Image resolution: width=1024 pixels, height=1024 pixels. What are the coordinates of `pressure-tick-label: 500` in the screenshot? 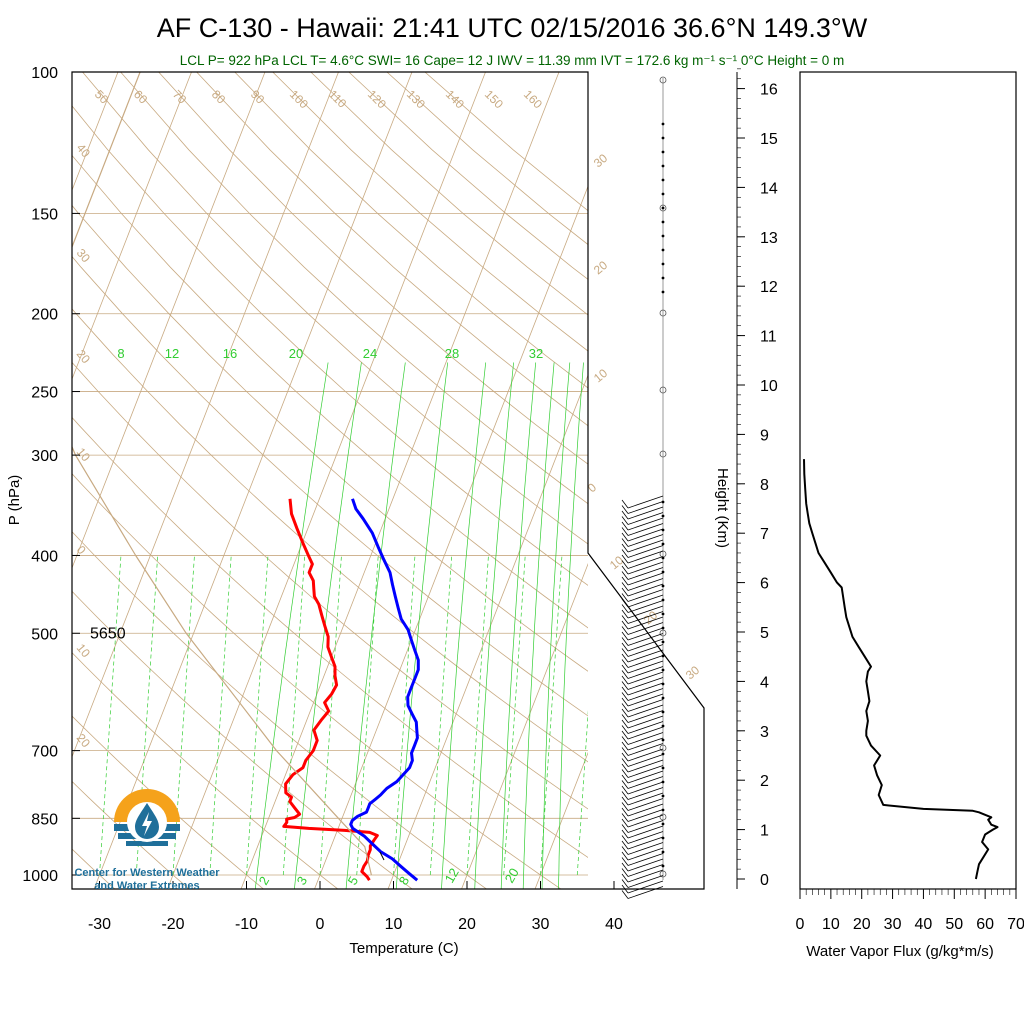 It's located at (44, 634).